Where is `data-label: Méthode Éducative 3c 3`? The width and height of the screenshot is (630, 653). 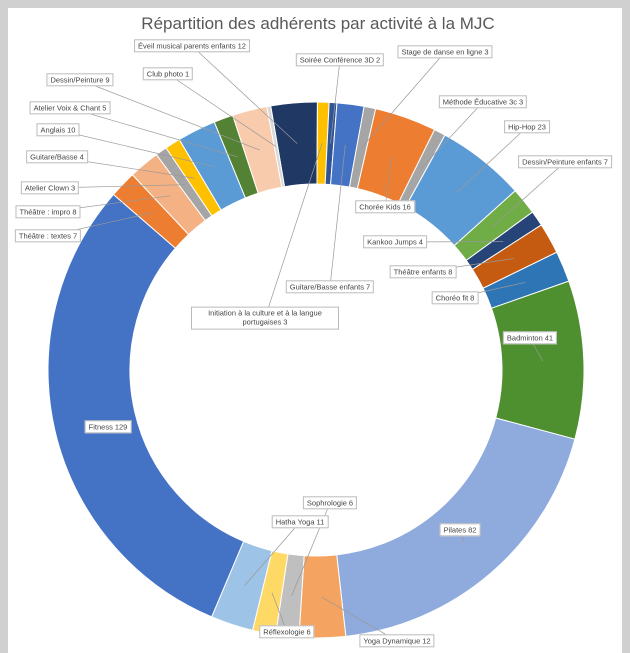 data-label: Méthode Éducative 3c 3 is located at coordinates (483, 102).